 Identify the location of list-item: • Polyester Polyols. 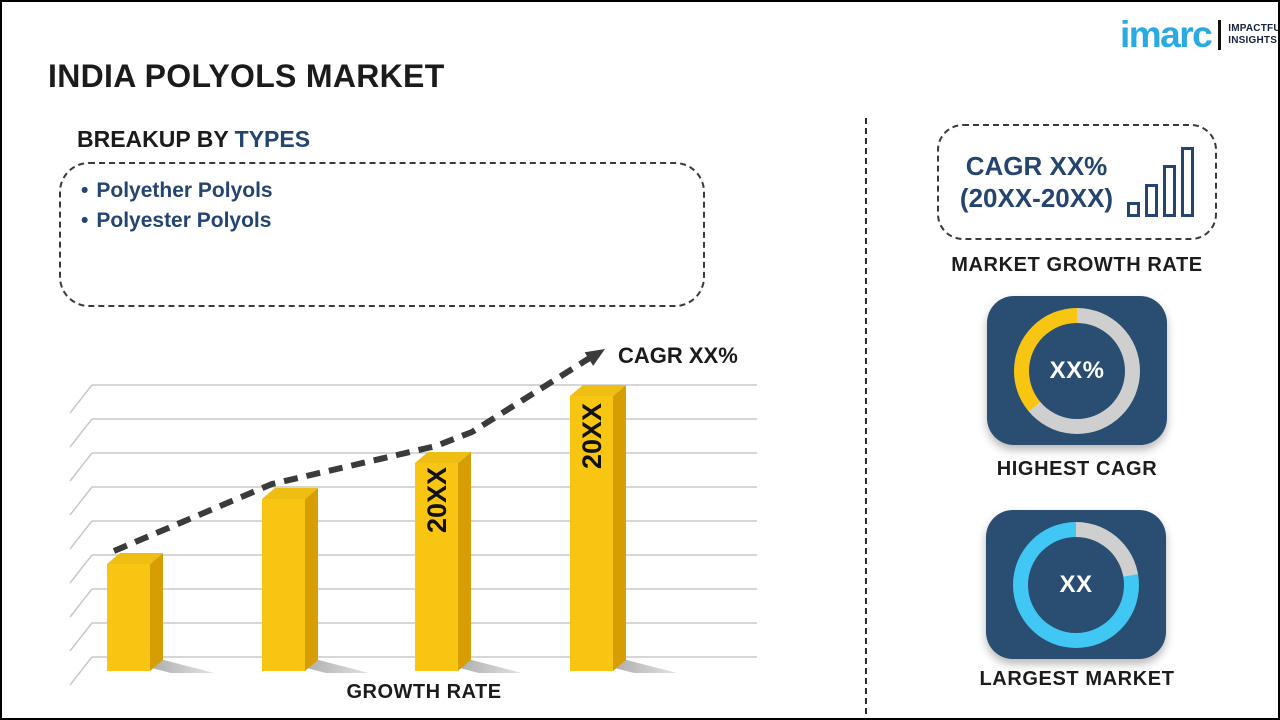
(392, 221).